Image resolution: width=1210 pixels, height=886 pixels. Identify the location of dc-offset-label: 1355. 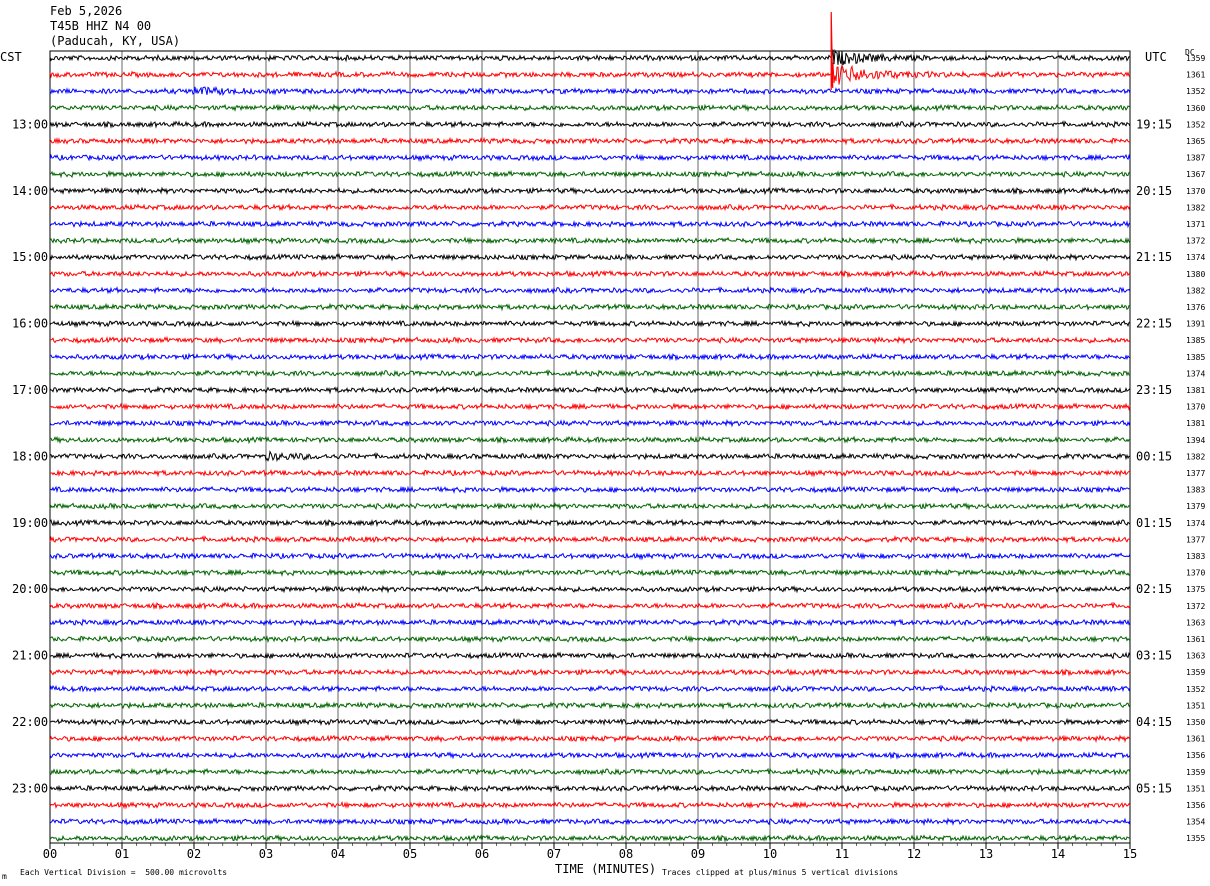
(1195, 838).